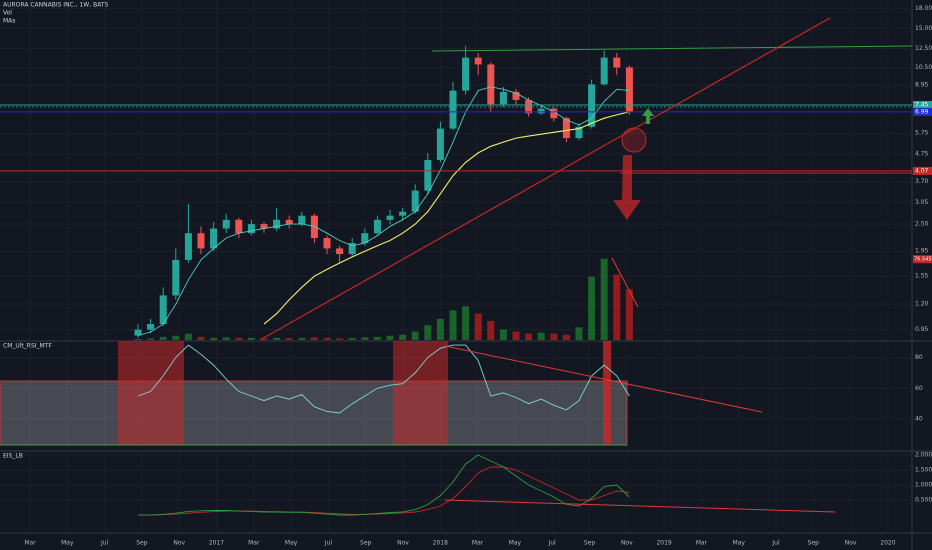 Image resolution: width=932 pixels, height=550 pixels. Describe the element at coordinates (9, 21) in the screenshot. I see `ma-title: MAs` at that location.